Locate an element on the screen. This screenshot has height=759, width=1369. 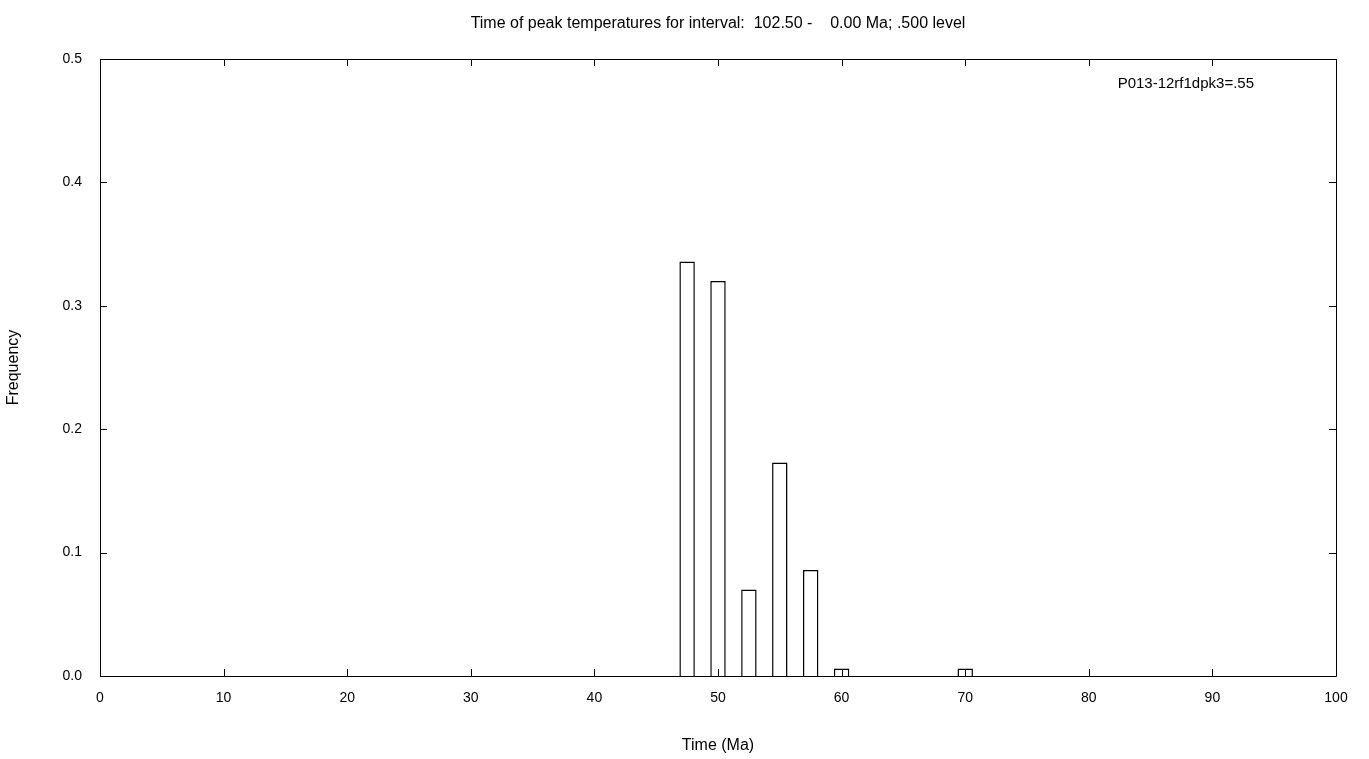
y-tick-label: 0.3 is located at coordinates (72, 304).